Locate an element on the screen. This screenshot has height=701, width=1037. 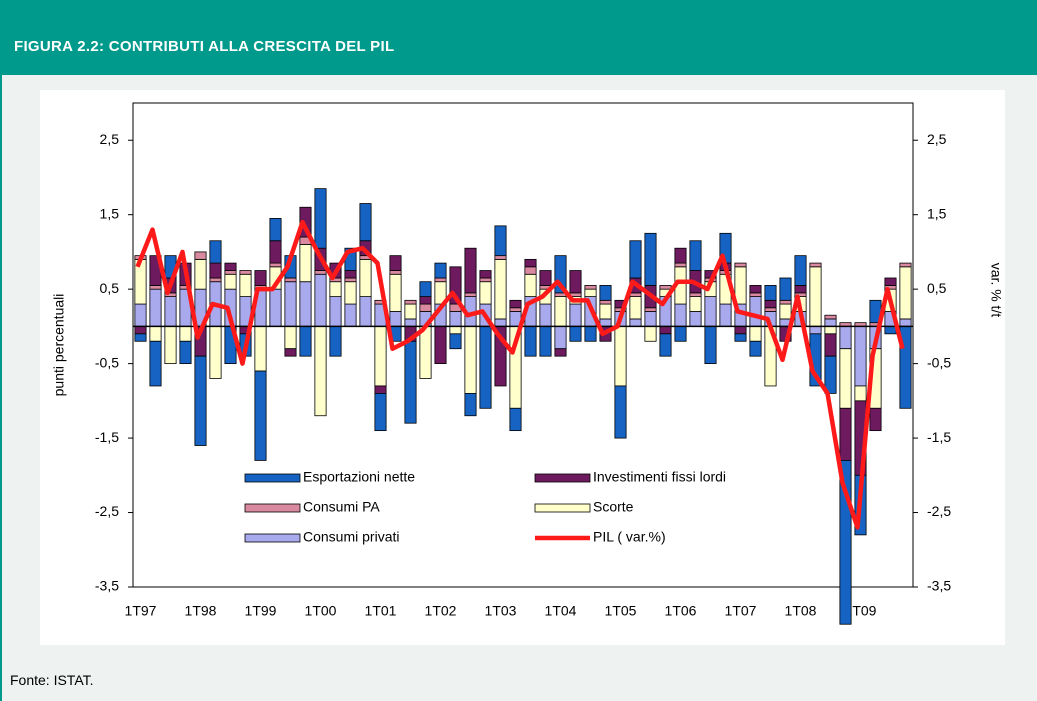
y2-tick-label: -2,5 is located at coordinates (939, 511).